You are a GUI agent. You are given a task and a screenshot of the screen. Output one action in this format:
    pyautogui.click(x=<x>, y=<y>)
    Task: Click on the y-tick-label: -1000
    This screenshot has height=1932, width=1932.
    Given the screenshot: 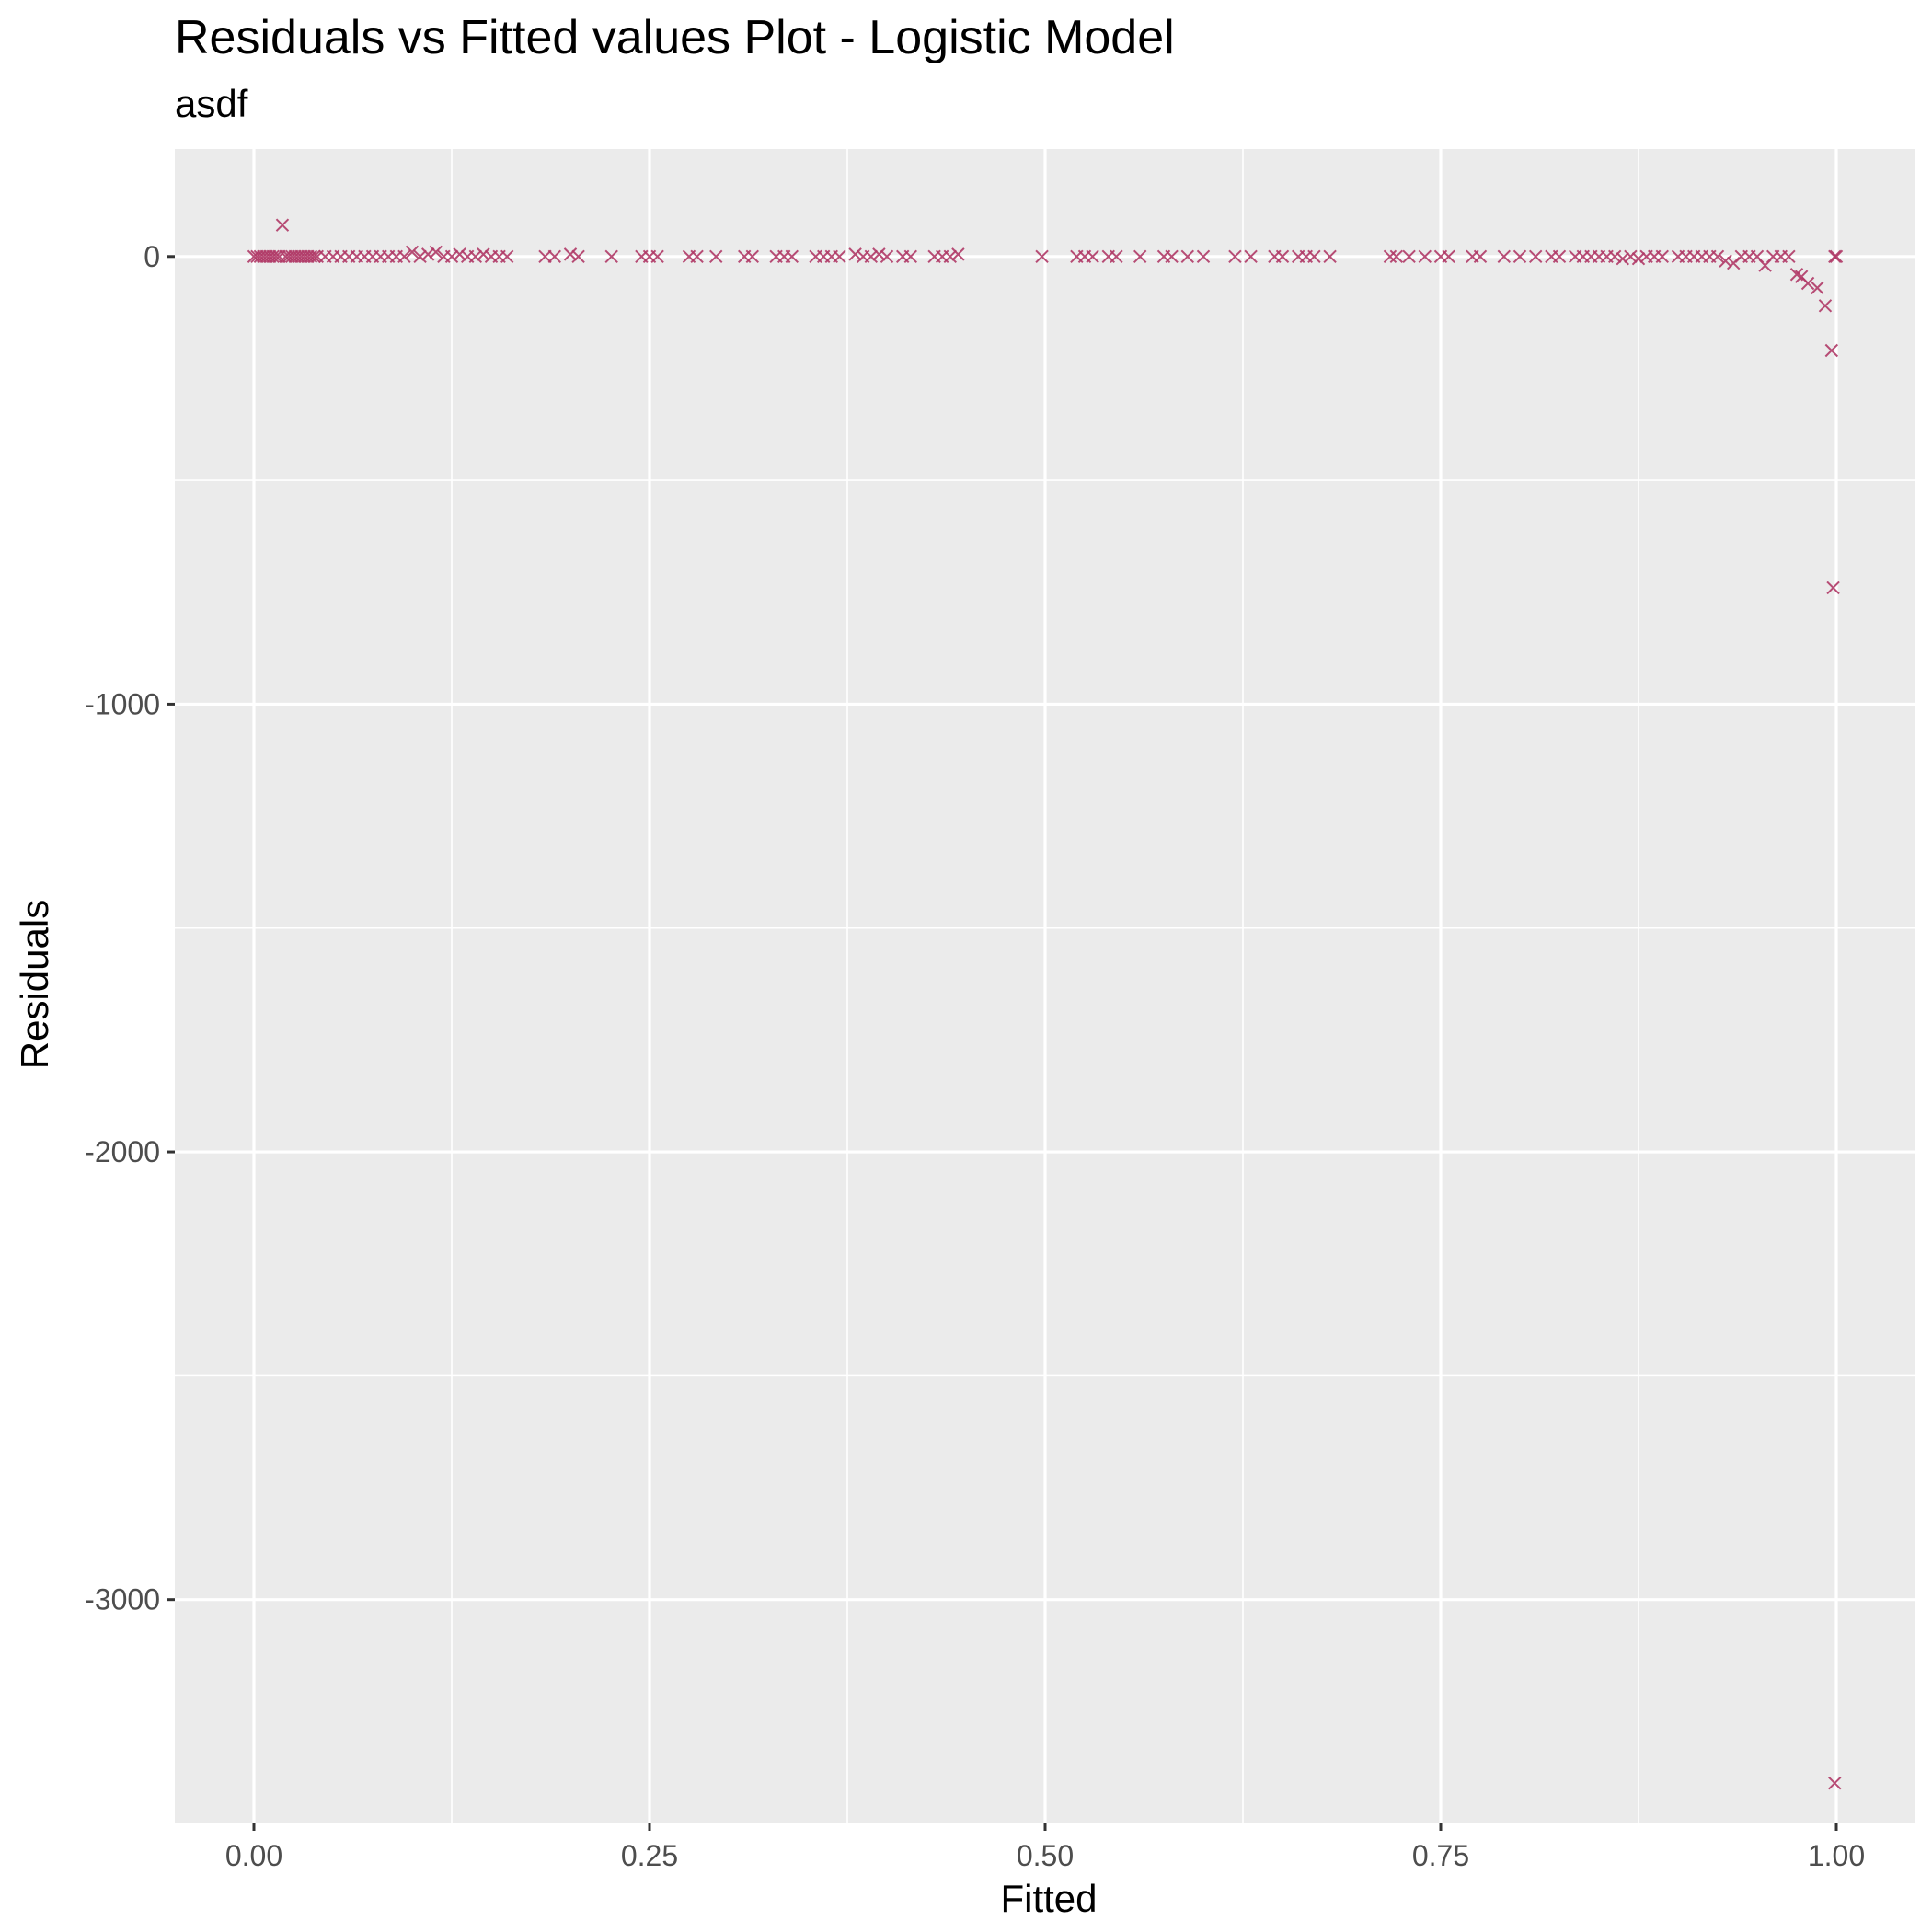 What is the action you would take?
    pyautogui.click(x=122, y=703)
    